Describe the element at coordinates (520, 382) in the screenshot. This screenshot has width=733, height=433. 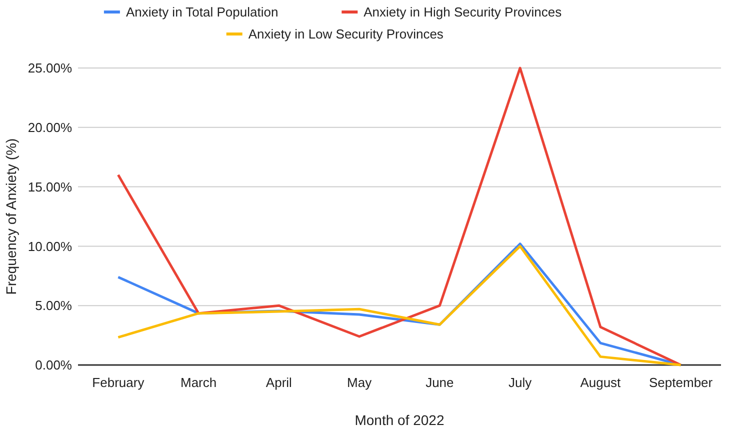
I see `x-tick-label: July` at that location.